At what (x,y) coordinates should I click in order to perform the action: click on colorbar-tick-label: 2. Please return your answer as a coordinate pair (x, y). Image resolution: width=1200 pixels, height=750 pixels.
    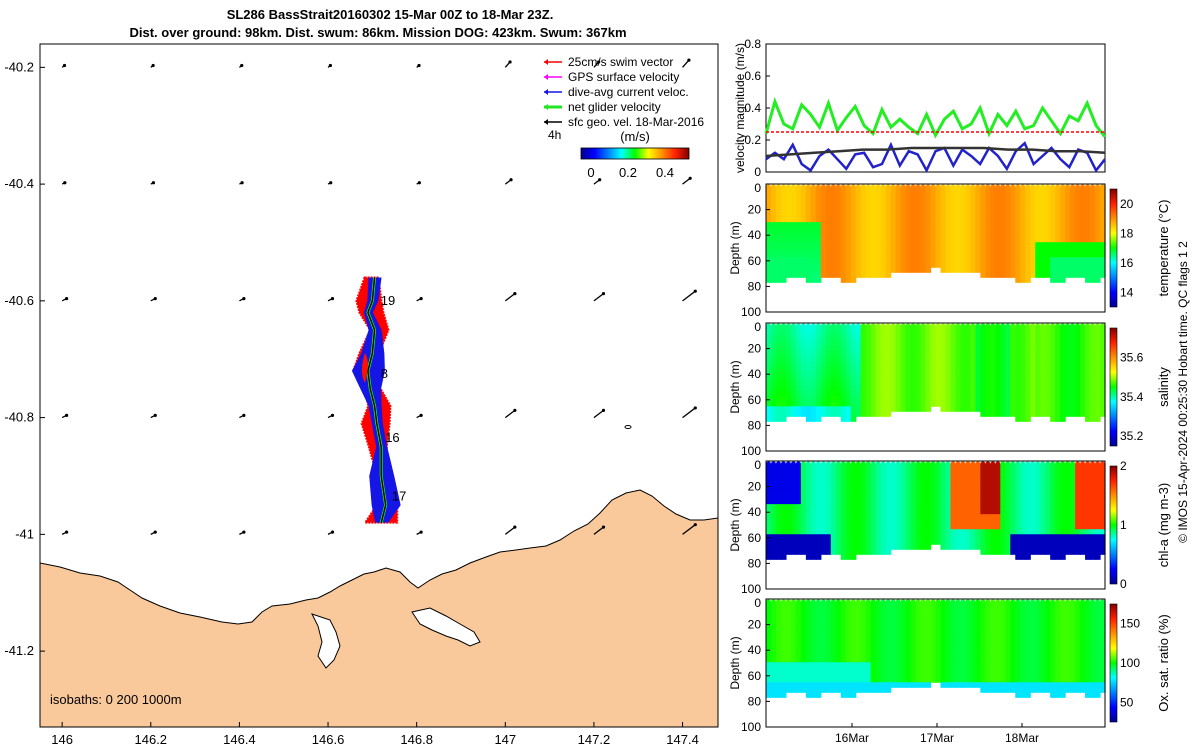
    Looking at the image, I should click on (1123, 466).